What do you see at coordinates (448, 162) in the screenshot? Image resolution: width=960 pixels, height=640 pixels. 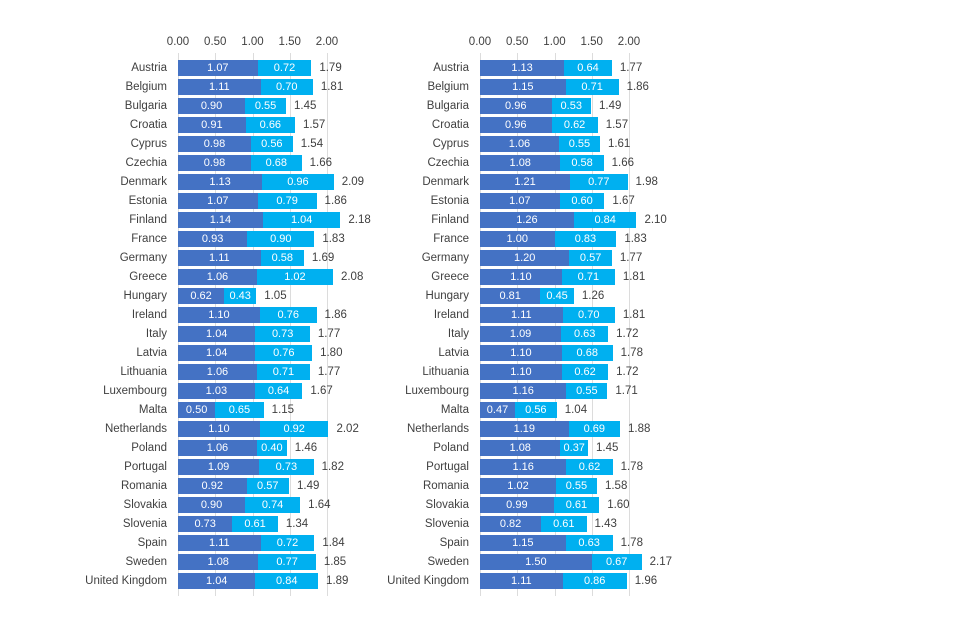 I see `category-label: Czechia` at bounding box center [448, 162].